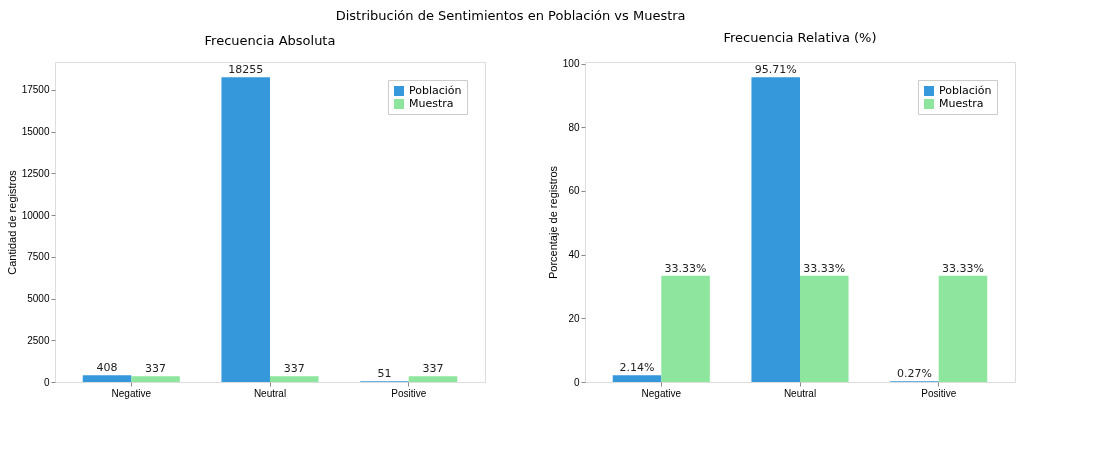  What do you see at coordinates (38, 299) in the screenshot?
I see `y-tick-label: 5000` at bounding box center [38, 299].